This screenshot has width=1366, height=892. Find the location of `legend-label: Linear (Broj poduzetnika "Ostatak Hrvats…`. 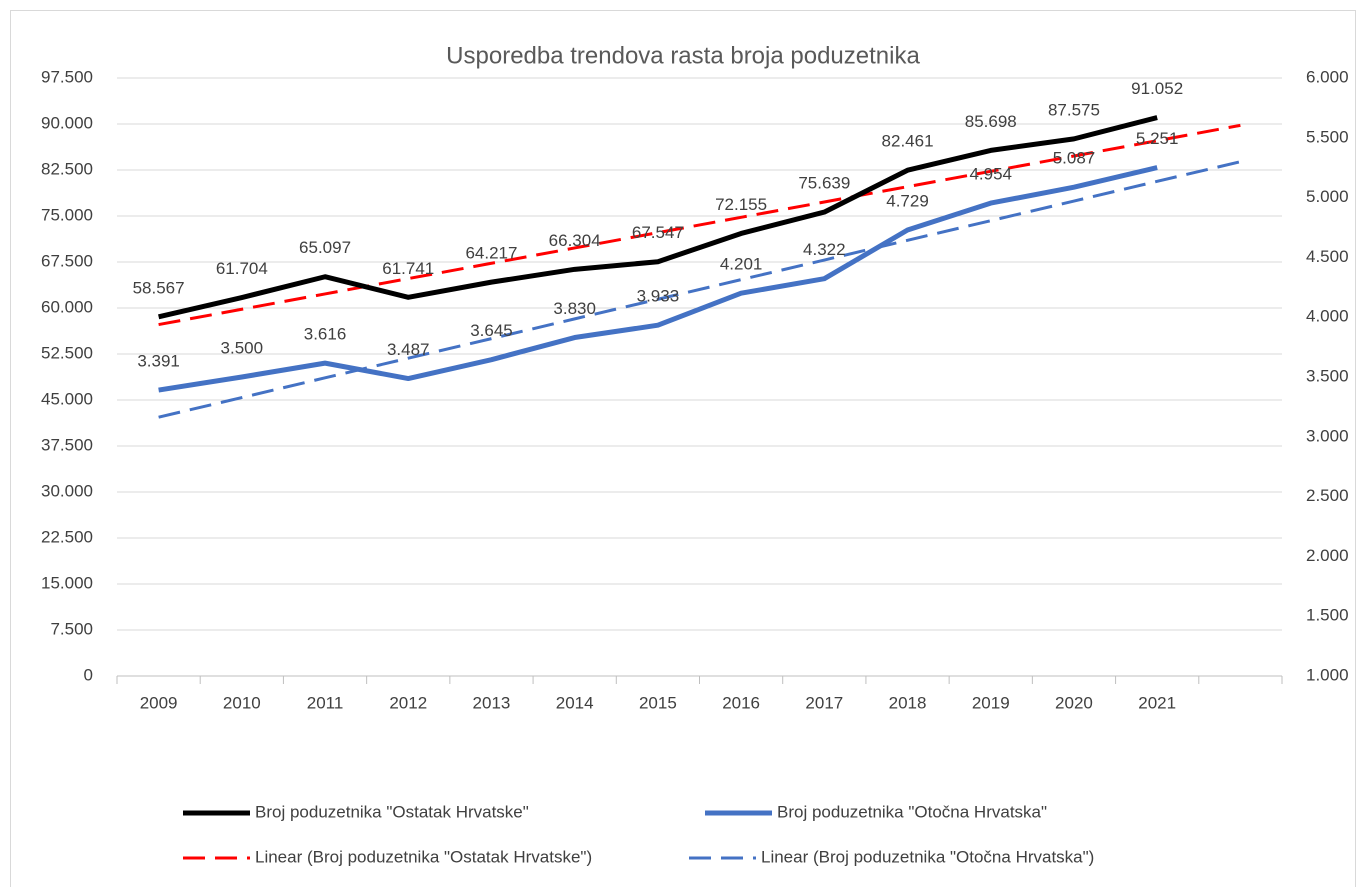

legend-label: Linear (Broj poduzetnika "Ostatak Hrvats… is located at coordinates (423, 856).